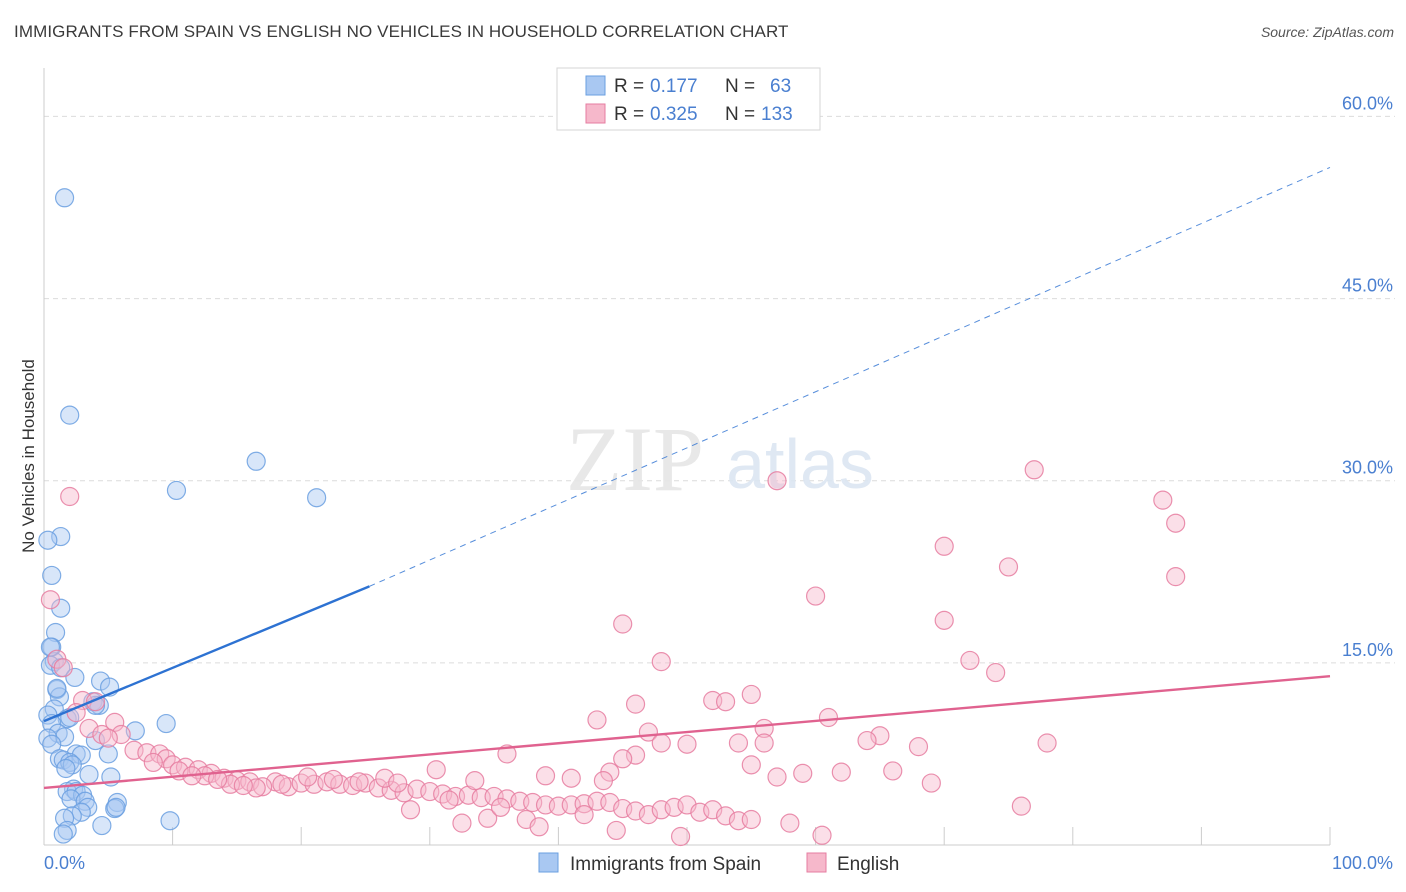 Image resolution: width=1406 pixels, height=892 pixels. What do you see at coordinates (595, 113) in the screenshot?
I see `stats-legend-swatch-pink` at bounding box center [595, 113].